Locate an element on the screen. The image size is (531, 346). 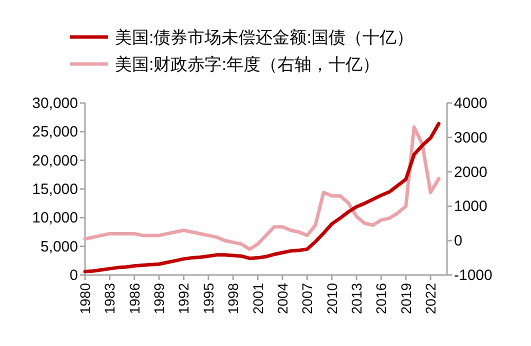
x-tick-label: 1998 is located at coordinates (233, 298).